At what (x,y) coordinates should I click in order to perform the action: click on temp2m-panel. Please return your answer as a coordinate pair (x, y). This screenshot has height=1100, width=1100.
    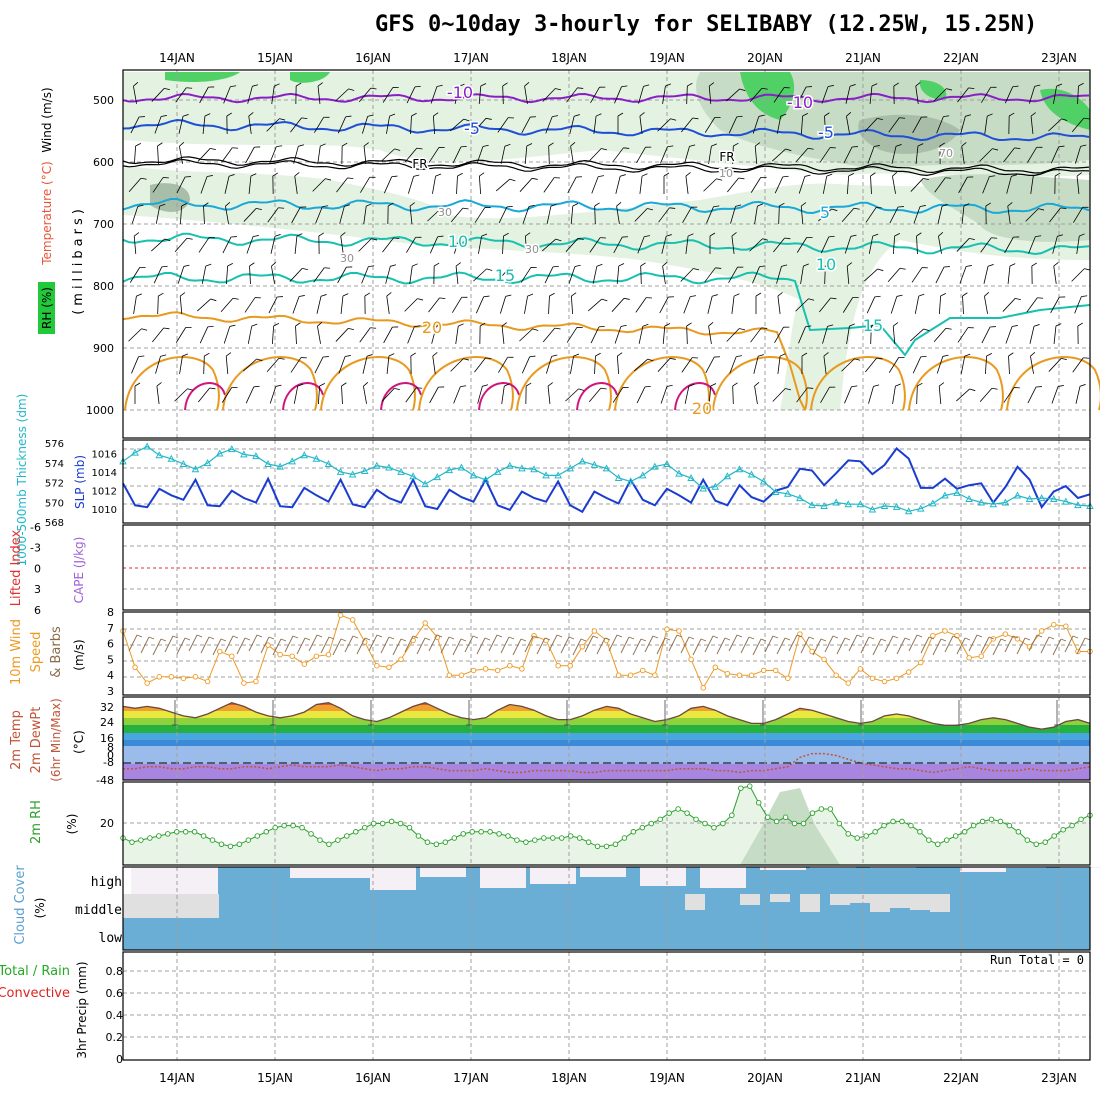
    Looking at the image, I should click on (606, 738).